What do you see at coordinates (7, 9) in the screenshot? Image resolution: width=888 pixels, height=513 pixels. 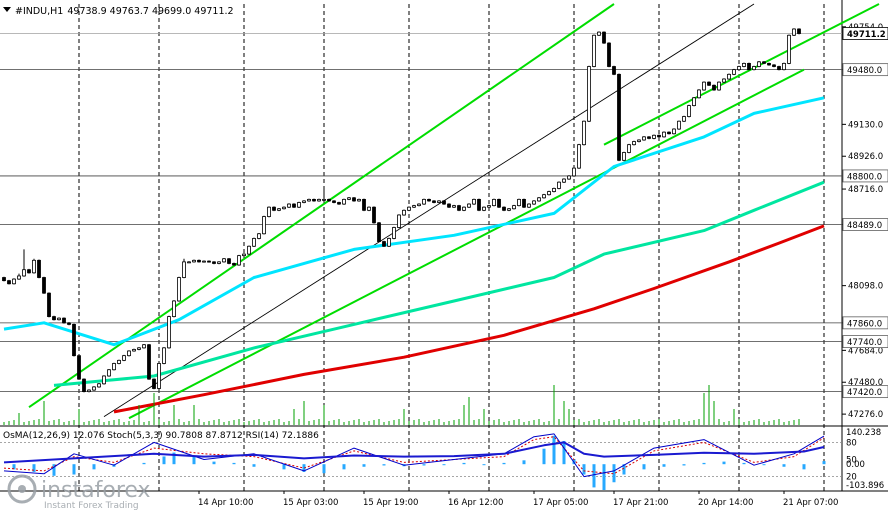 I see `collapse-triangle-icon` at bounding box center [7, 9].